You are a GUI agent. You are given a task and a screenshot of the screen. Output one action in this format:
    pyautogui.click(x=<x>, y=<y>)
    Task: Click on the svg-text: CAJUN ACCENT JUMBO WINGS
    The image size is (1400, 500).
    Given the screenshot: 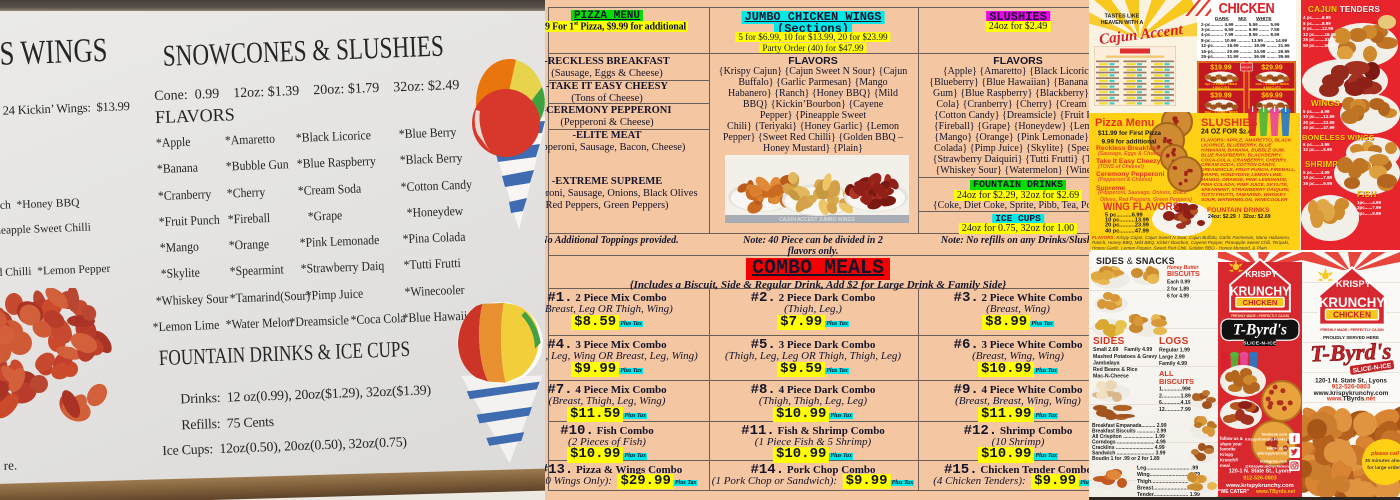 What is the action you would take?
    pyautogui.click(x=817, y=220)
    